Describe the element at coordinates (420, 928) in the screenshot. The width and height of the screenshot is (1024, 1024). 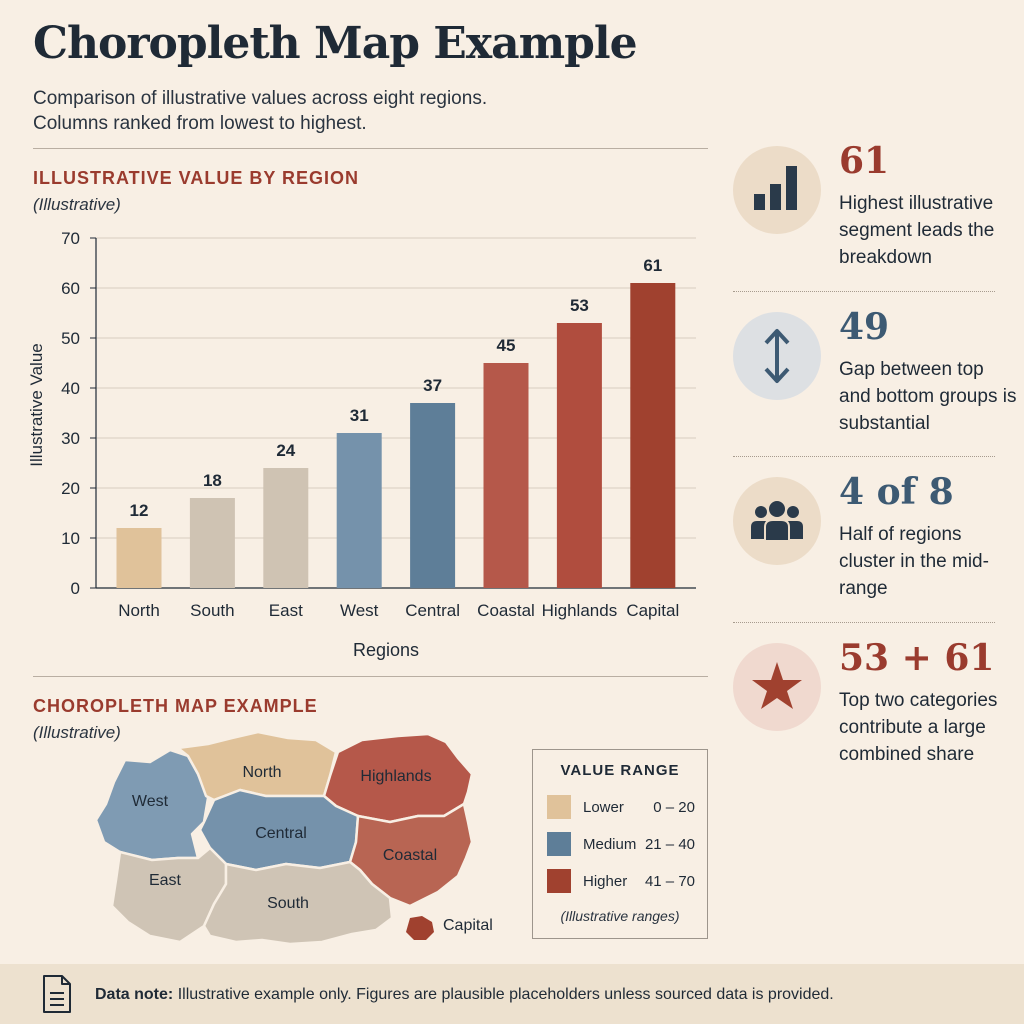
I see `map-region-capital` at that location.